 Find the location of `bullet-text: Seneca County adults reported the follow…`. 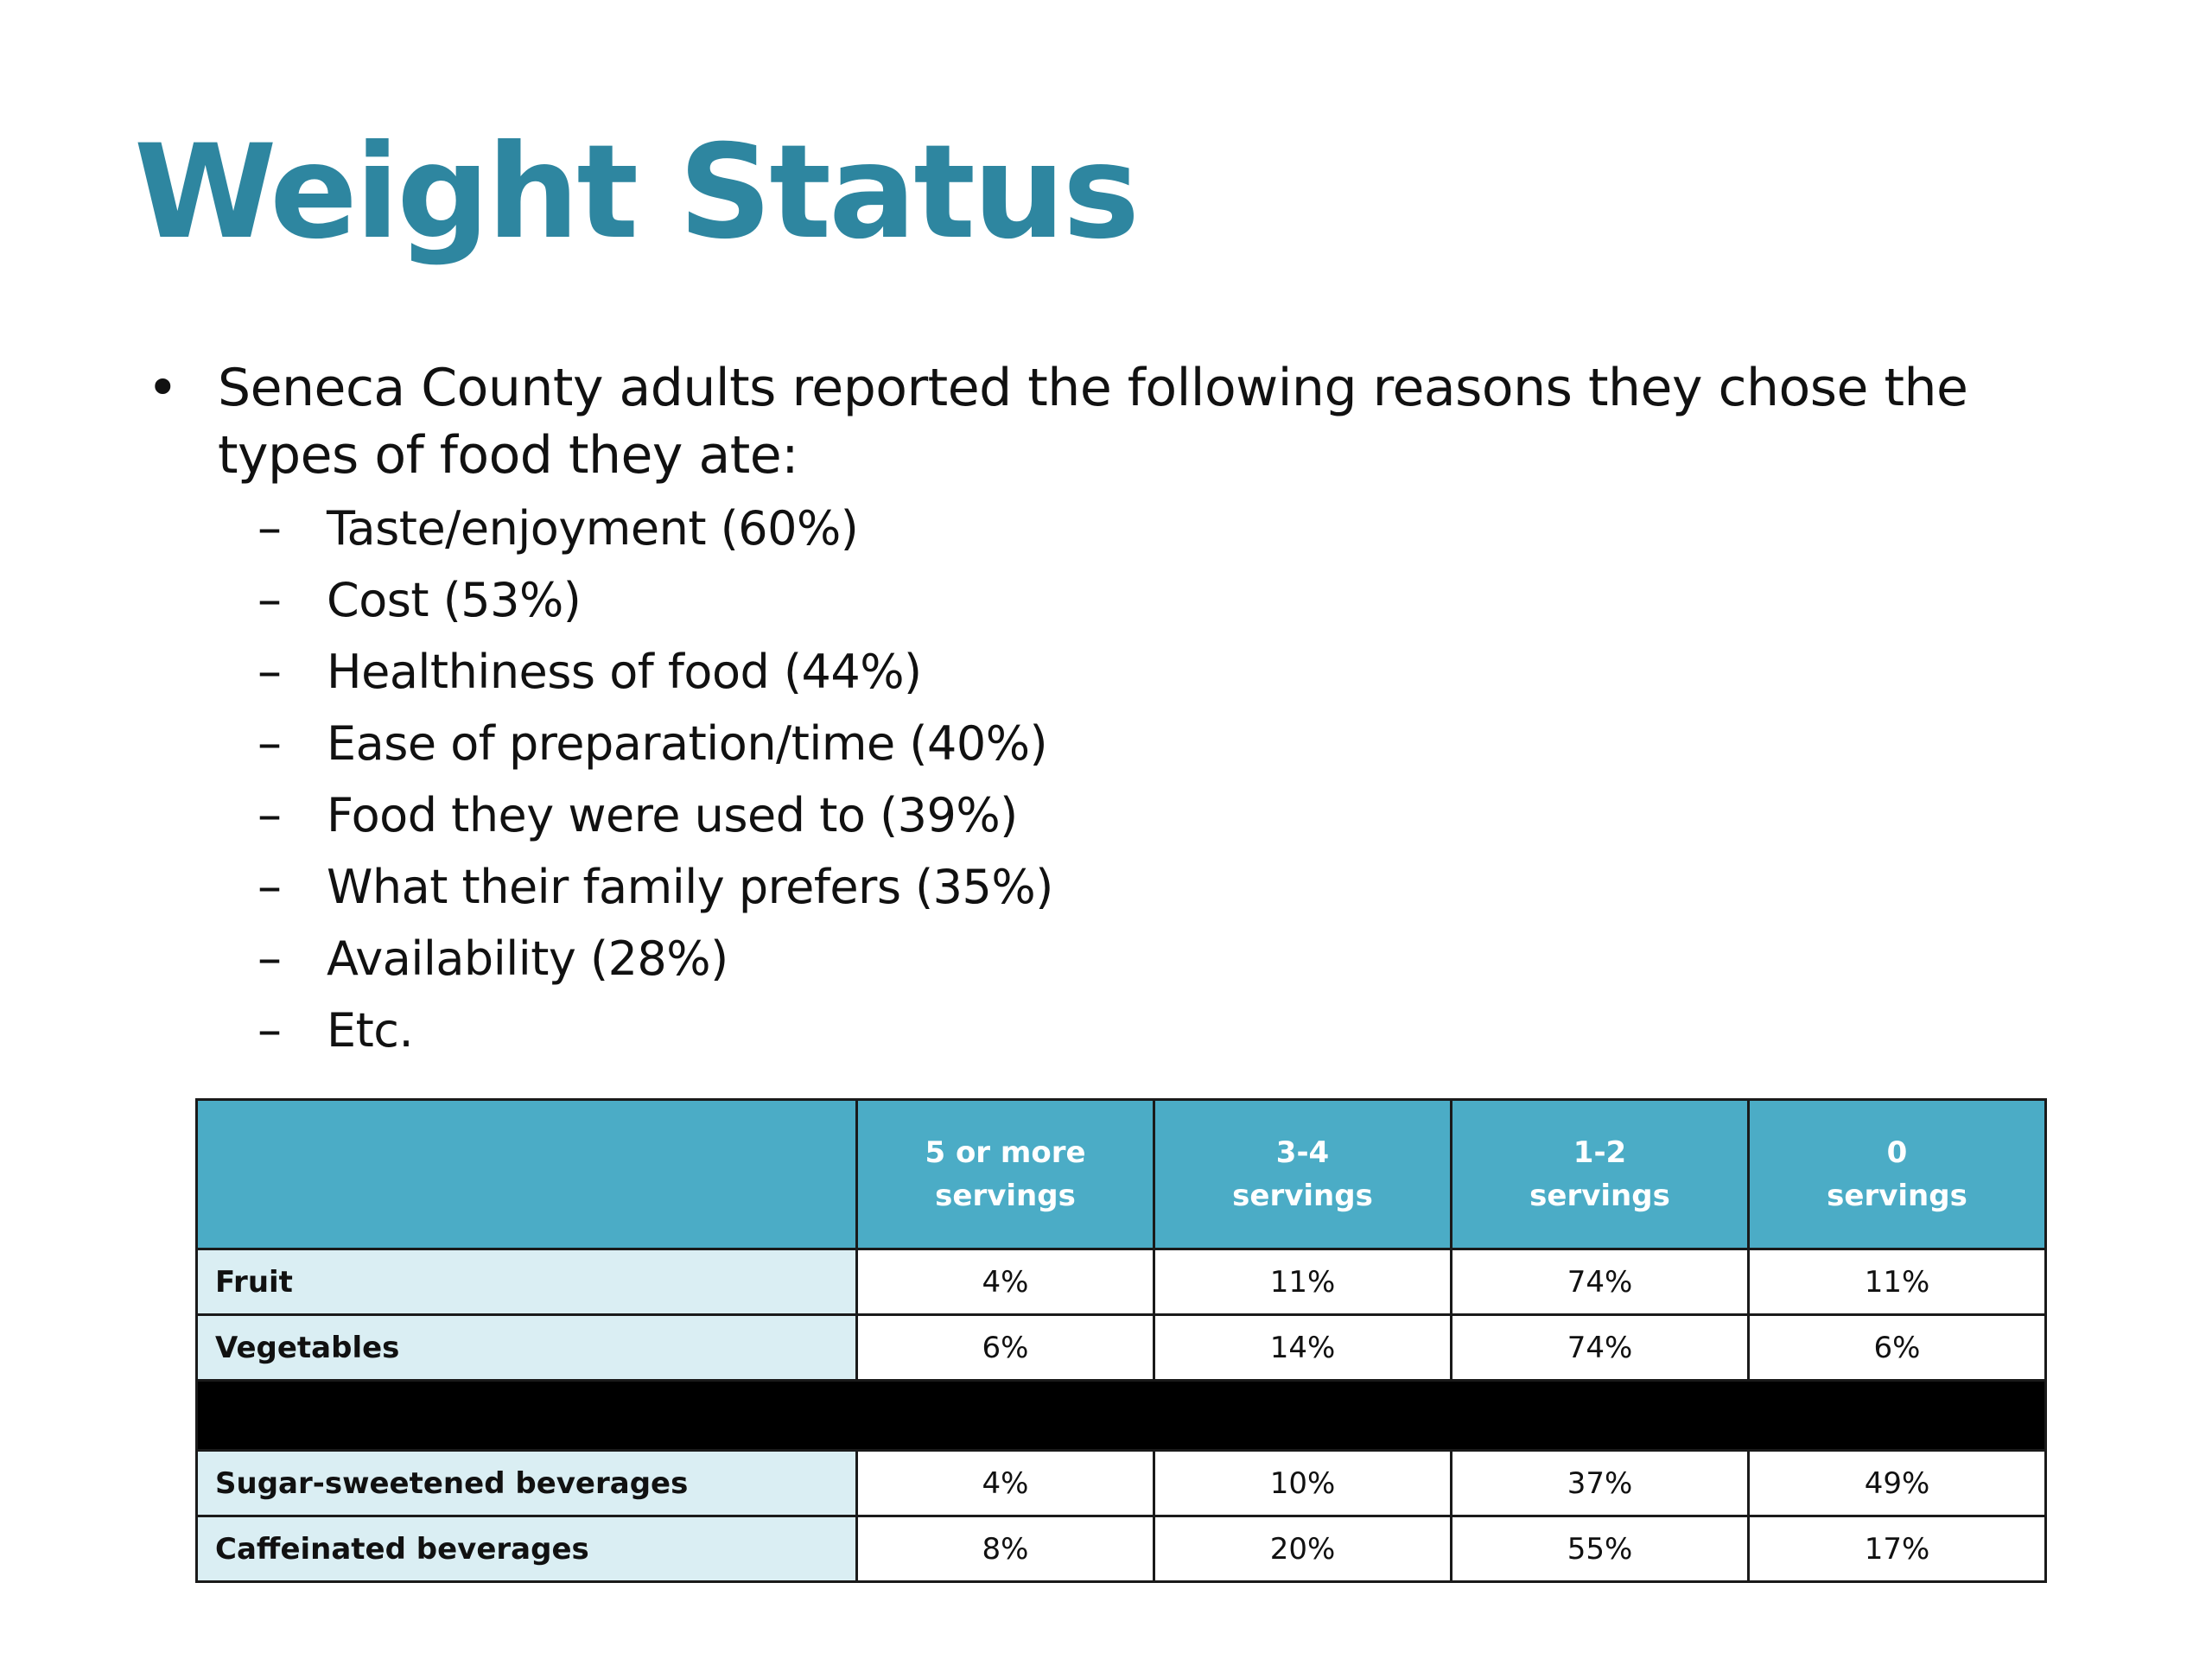

bullet-text: Seneca County adults reported the follow… is located at coordinates (1093, 422).